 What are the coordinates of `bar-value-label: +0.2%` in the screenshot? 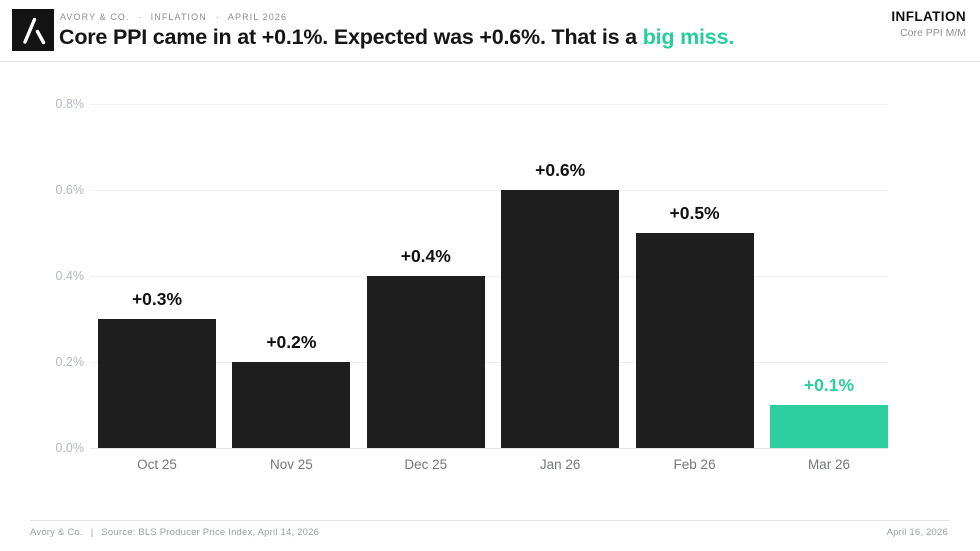 It's located at (291, 342).